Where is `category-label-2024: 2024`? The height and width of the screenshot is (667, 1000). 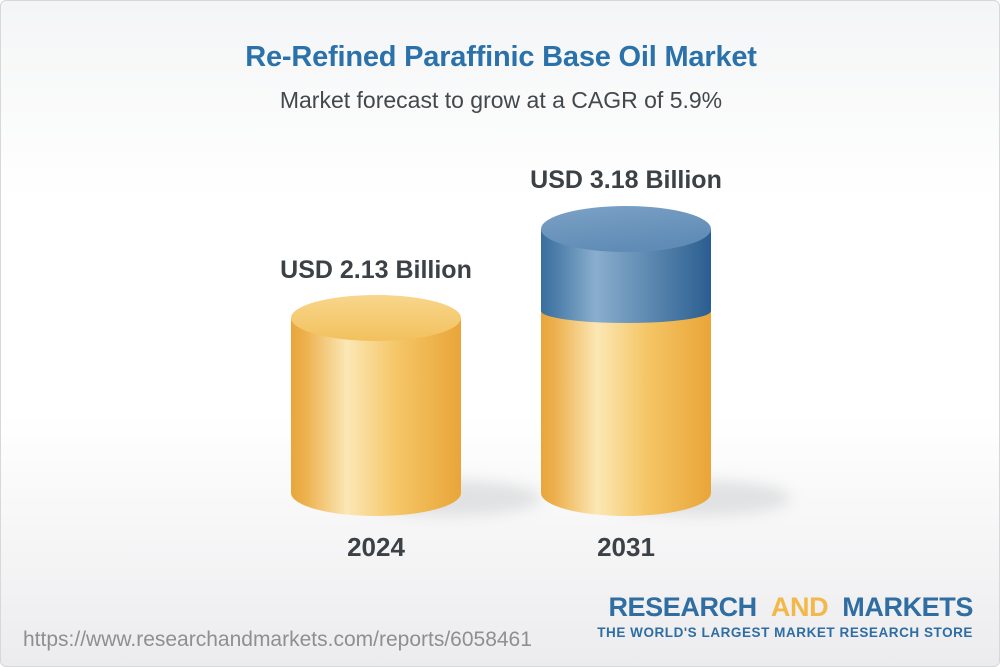 category-label-2024: 2024 is located at coordinates (376, 547).